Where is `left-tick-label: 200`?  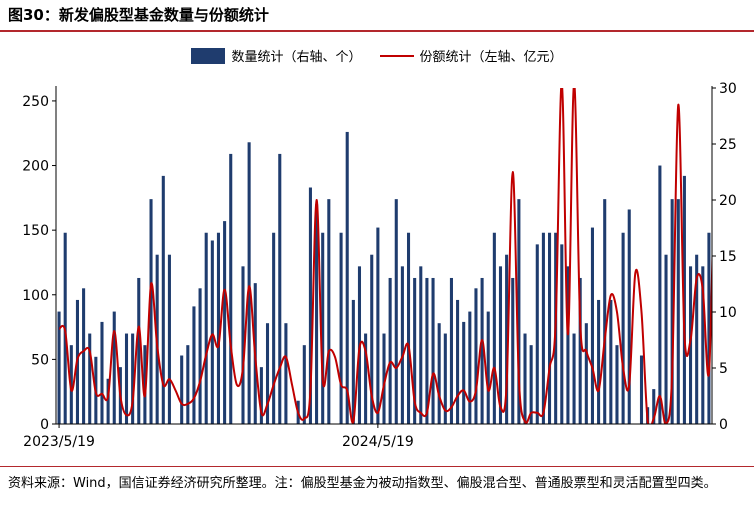
left-tick-label: 200 is located at coordinates (35, 167).